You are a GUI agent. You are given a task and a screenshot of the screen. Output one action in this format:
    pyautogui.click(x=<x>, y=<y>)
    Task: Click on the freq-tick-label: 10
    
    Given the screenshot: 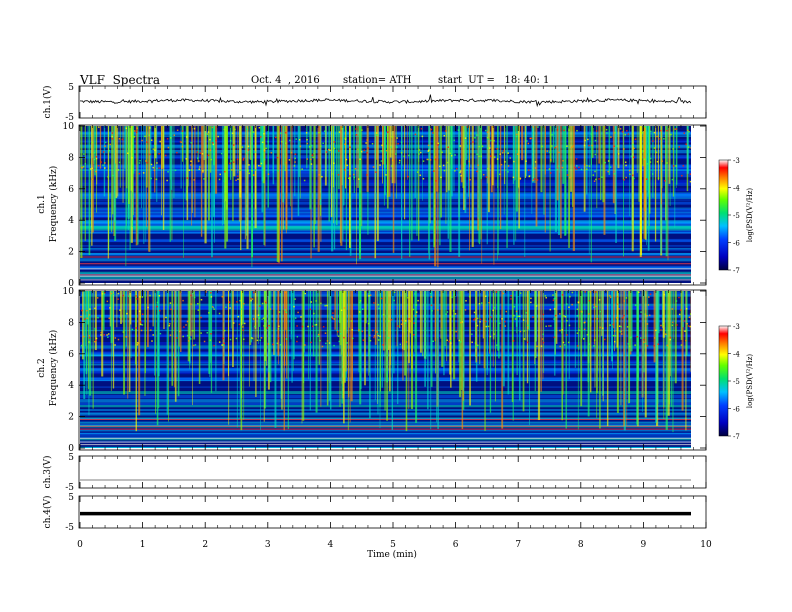 What is the action you would take?
    pyautogui.click(x=69, y=127)
    